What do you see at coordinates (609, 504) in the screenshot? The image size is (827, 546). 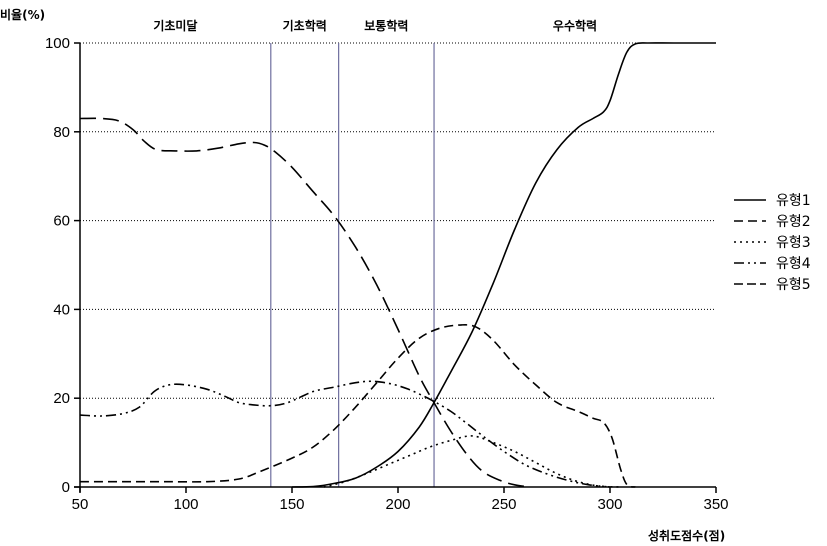 I see `x-tick-label: 300` at bounding box center [609, 504].